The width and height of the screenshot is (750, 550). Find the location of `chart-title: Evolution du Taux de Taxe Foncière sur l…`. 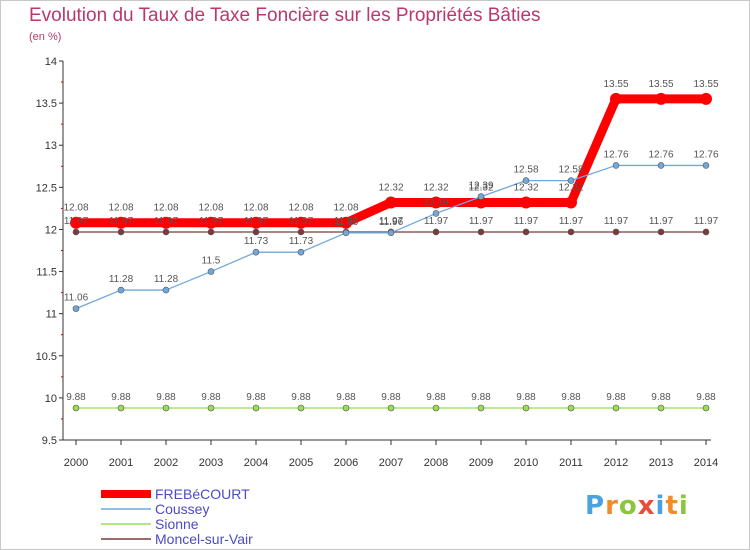

chart-title: Evolution du Taux de Taxe Foncière sur l… is located at coordinates (285, 15).